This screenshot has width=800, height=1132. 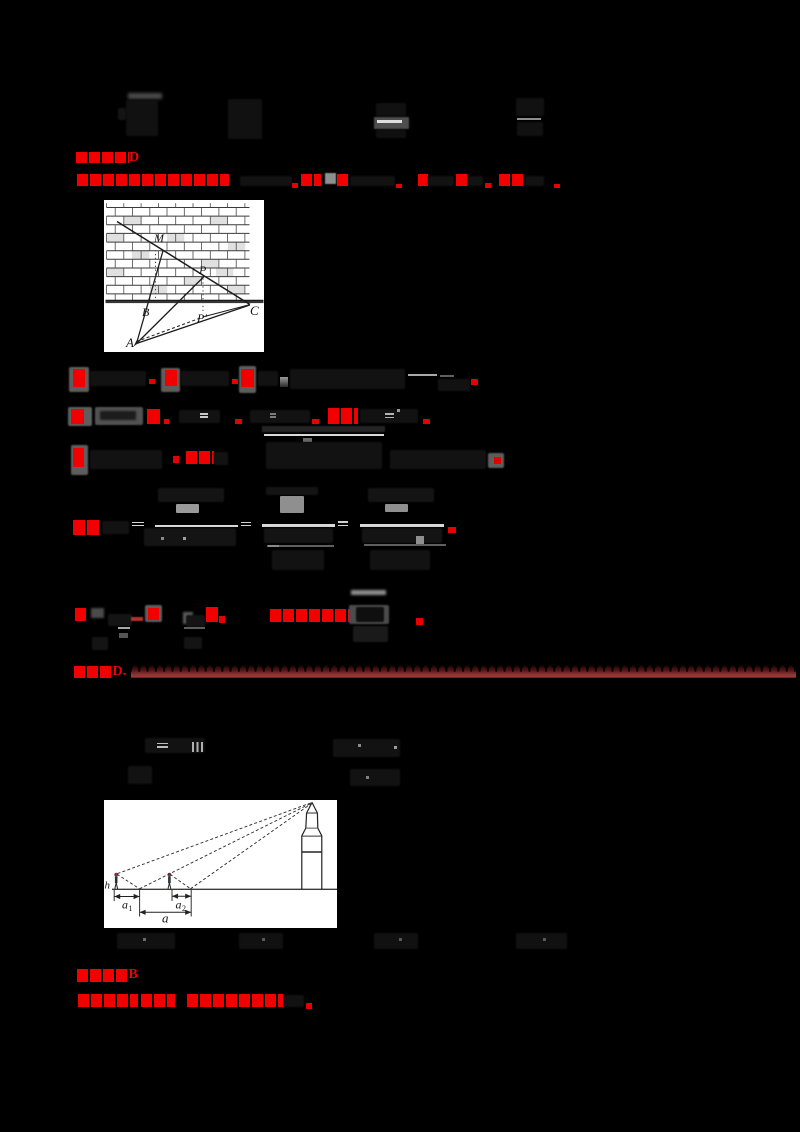 I want to click on svg-text: 1, so click(x=131, y=908).